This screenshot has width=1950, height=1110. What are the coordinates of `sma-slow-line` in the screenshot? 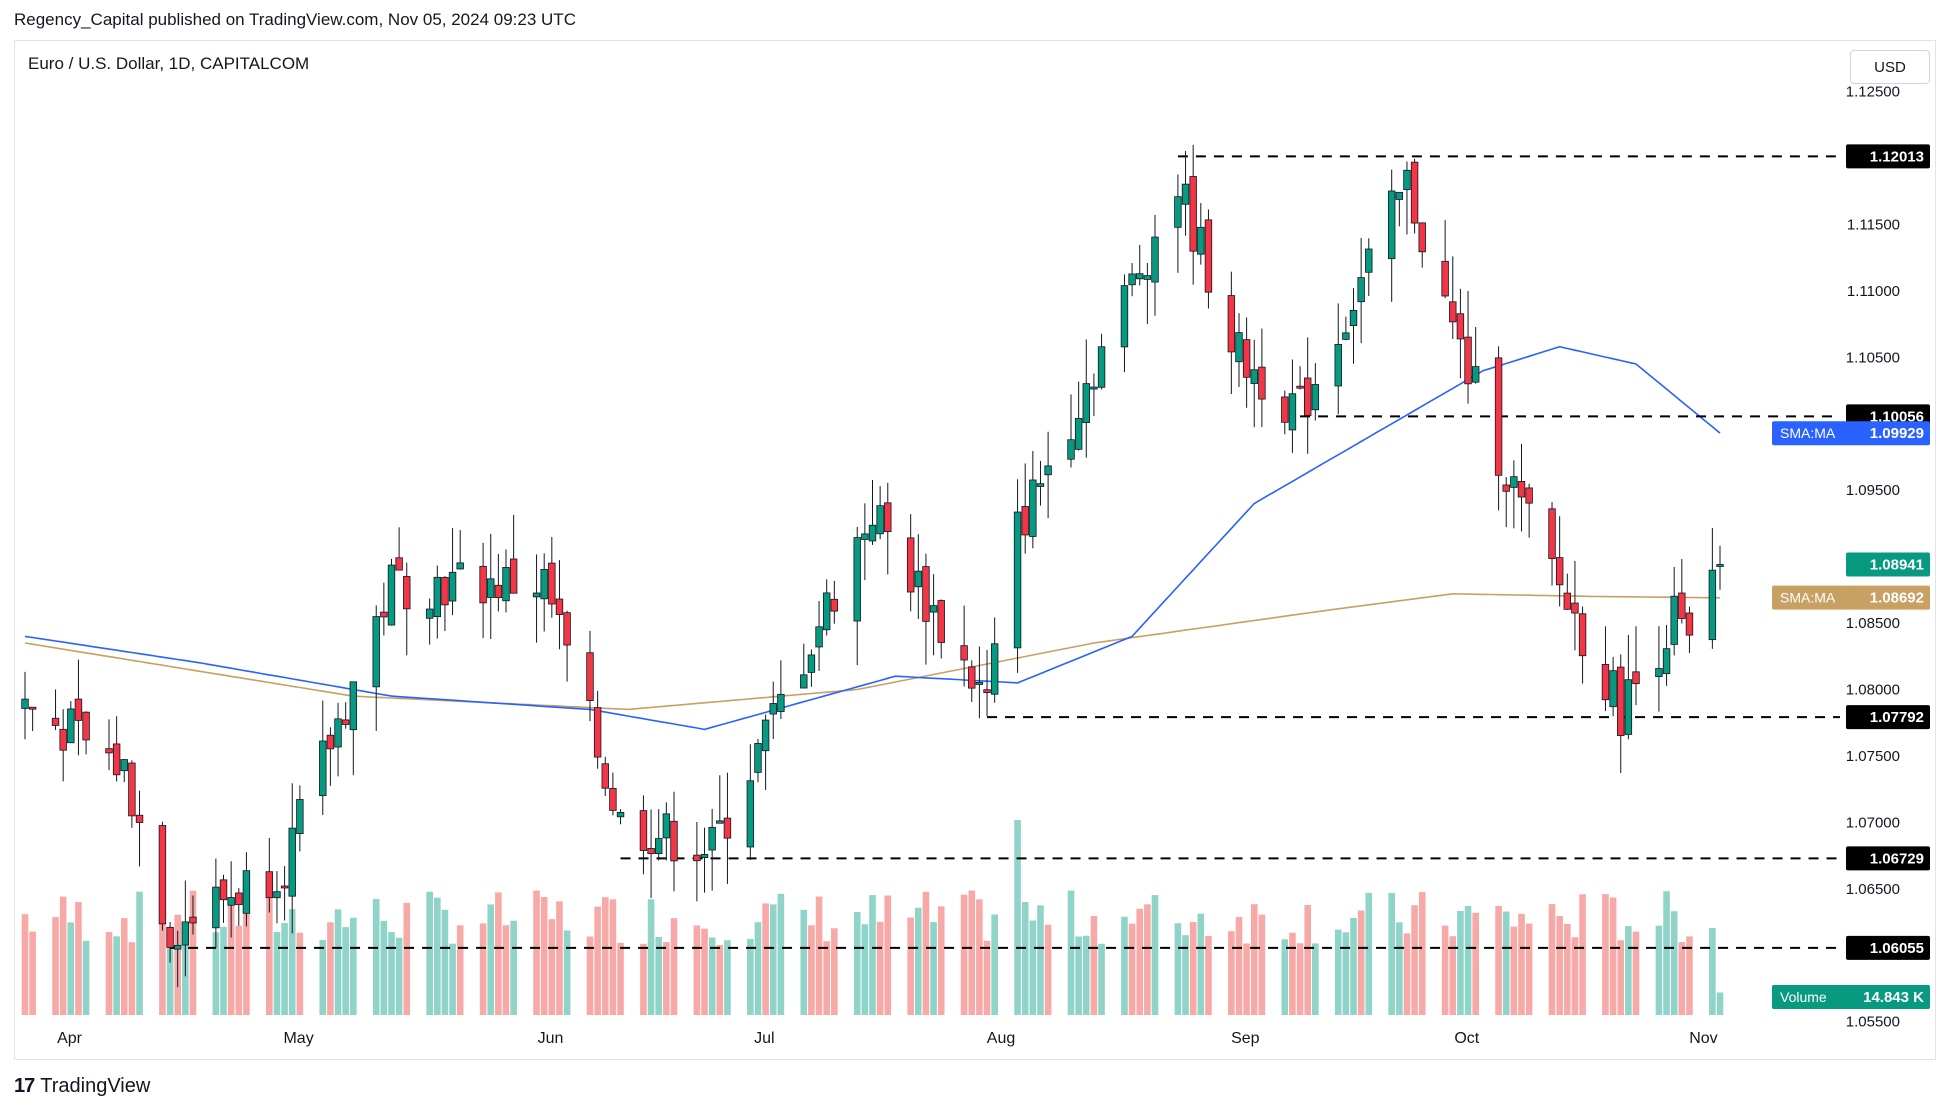 It's located at (872, 651).